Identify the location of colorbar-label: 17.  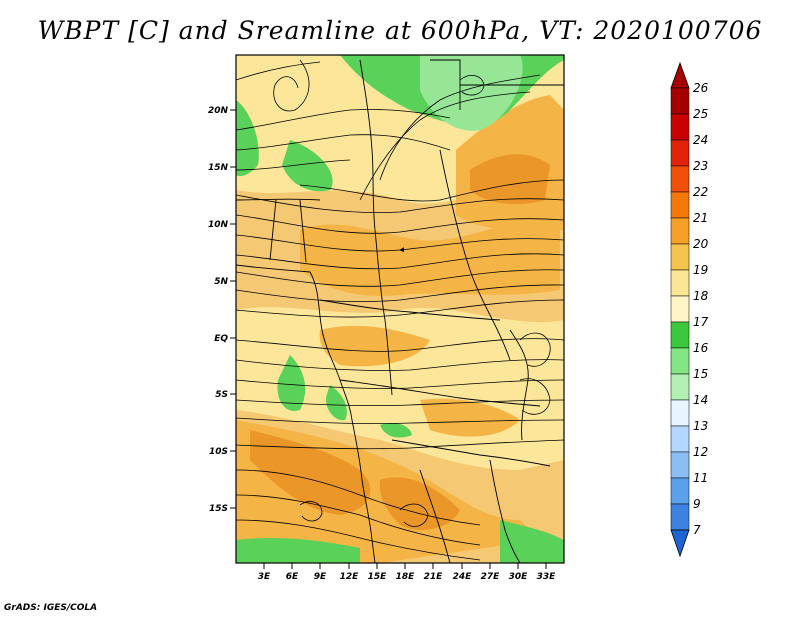
(701, 322).